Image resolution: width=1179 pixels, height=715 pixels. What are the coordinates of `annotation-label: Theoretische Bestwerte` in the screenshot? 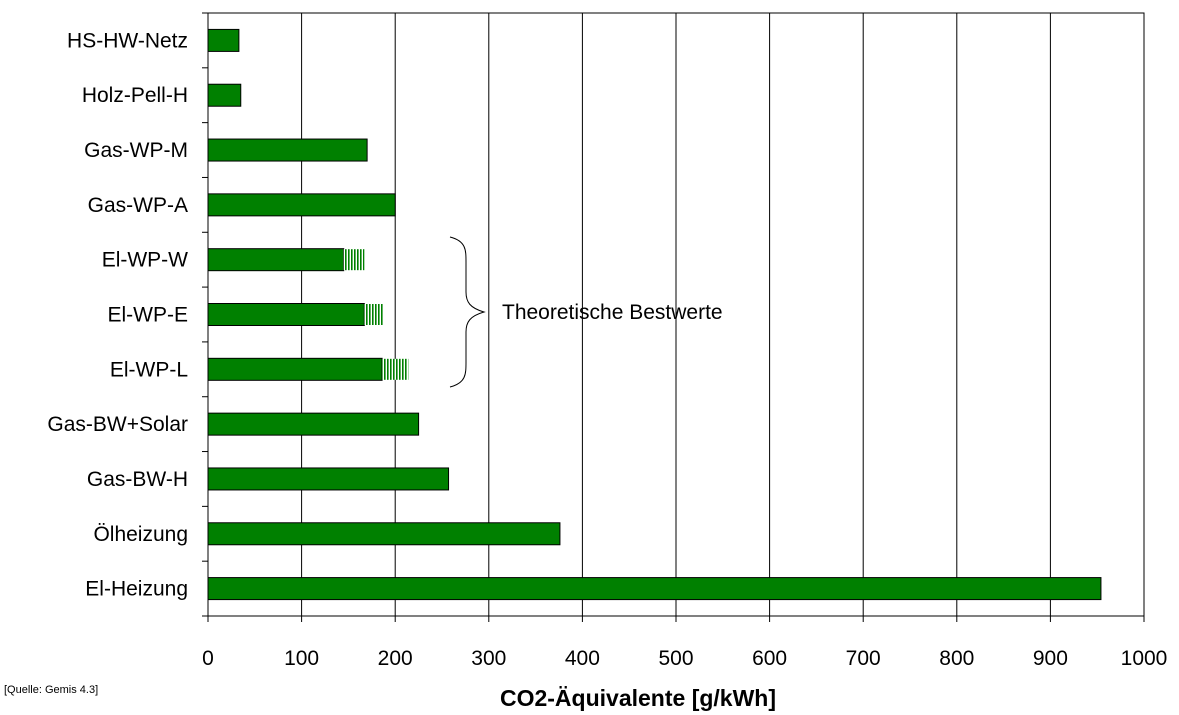 It's located at (612, 312).